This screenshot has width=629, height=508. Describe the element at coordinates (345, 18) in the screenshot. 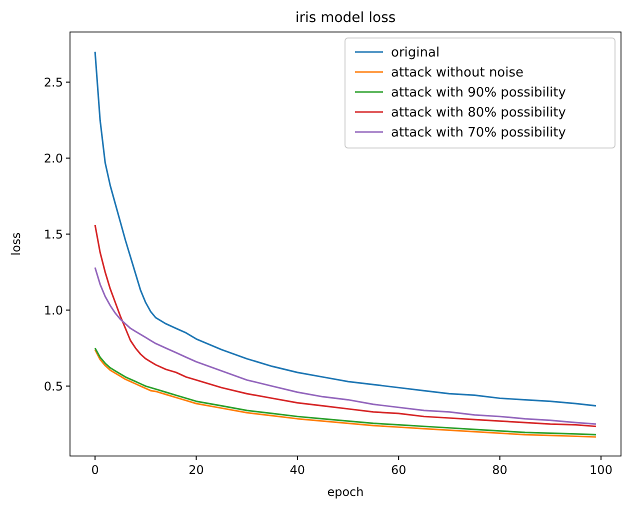

I see `chart-title: iris model loss` at that location.